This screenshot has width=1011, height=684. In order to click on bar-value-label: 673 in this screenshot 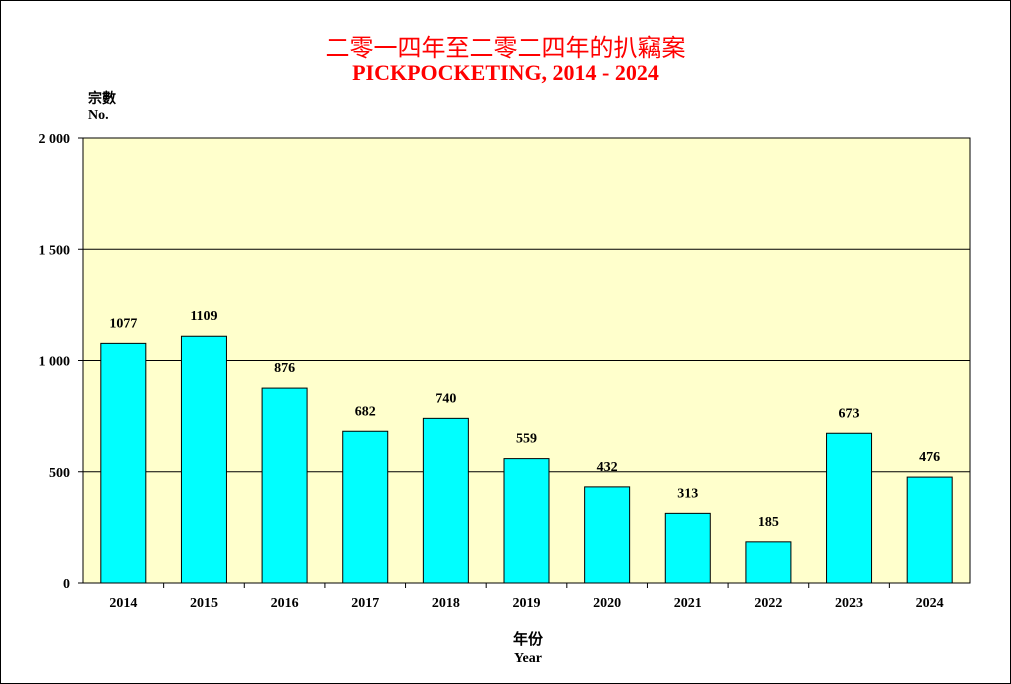, I will do `click(849, 413)`.